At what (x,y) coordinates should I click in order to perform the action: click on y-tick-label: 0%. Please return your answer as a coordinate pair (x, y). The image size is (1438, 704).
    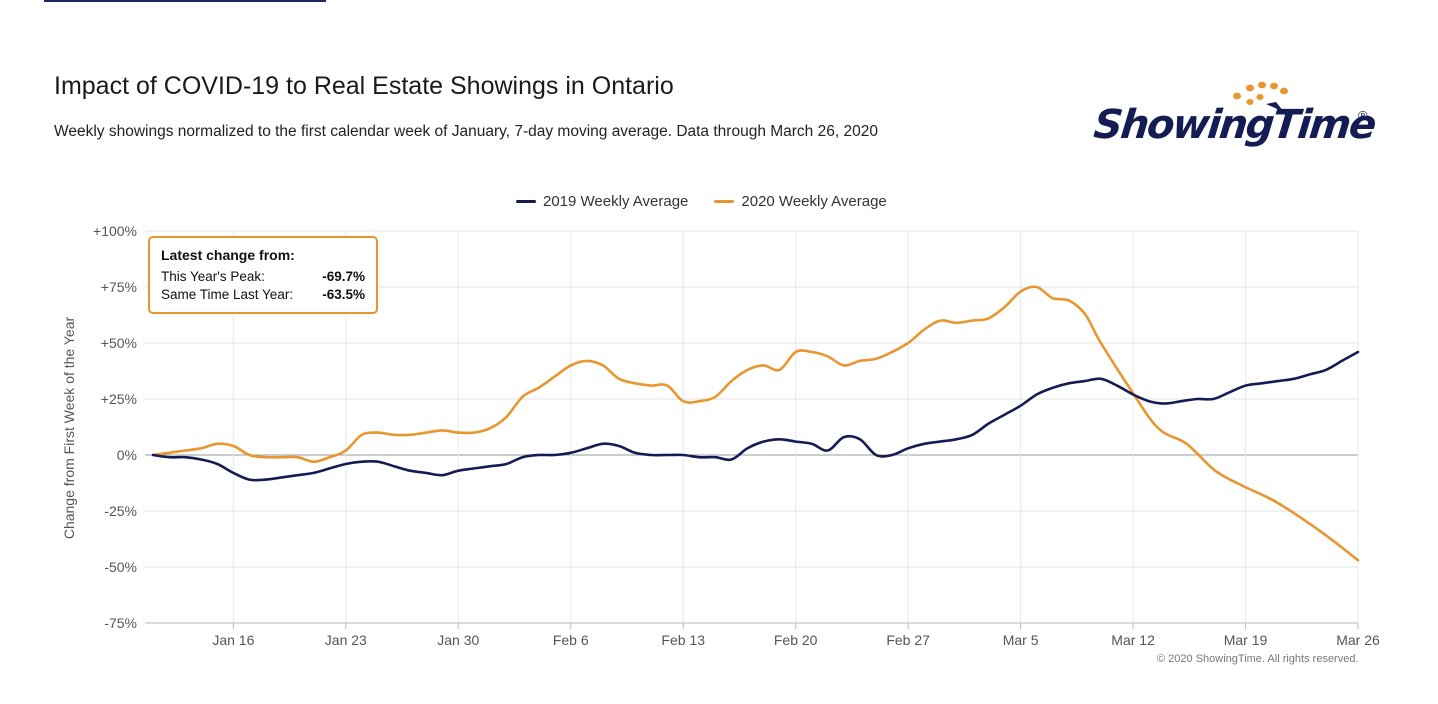
    Looking at the image, I should click on (127, 455).